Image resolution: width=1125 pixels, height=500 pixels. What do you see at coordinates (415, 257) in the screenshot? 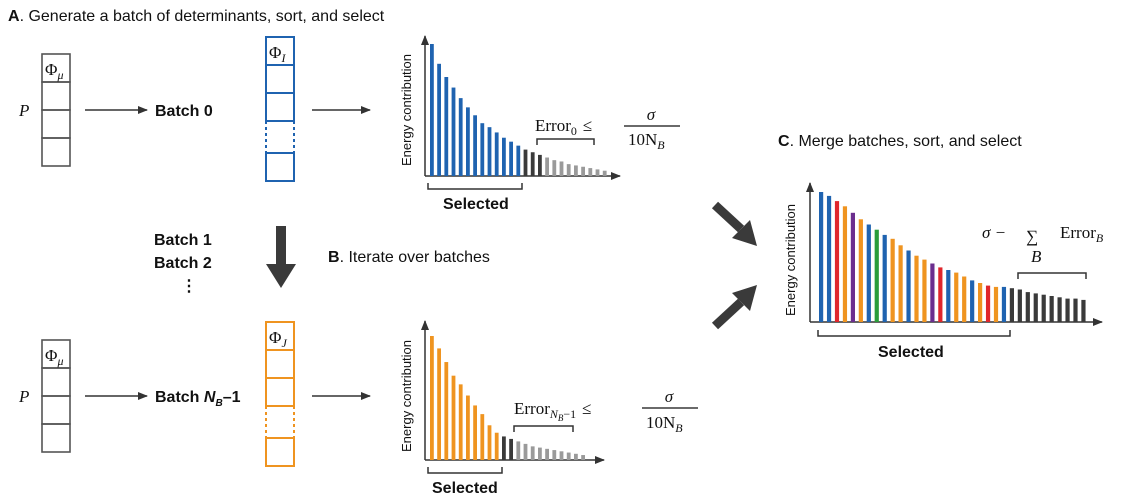
I see `panel-b-text: . Iterate over batches` at bounding box center [415, 257].